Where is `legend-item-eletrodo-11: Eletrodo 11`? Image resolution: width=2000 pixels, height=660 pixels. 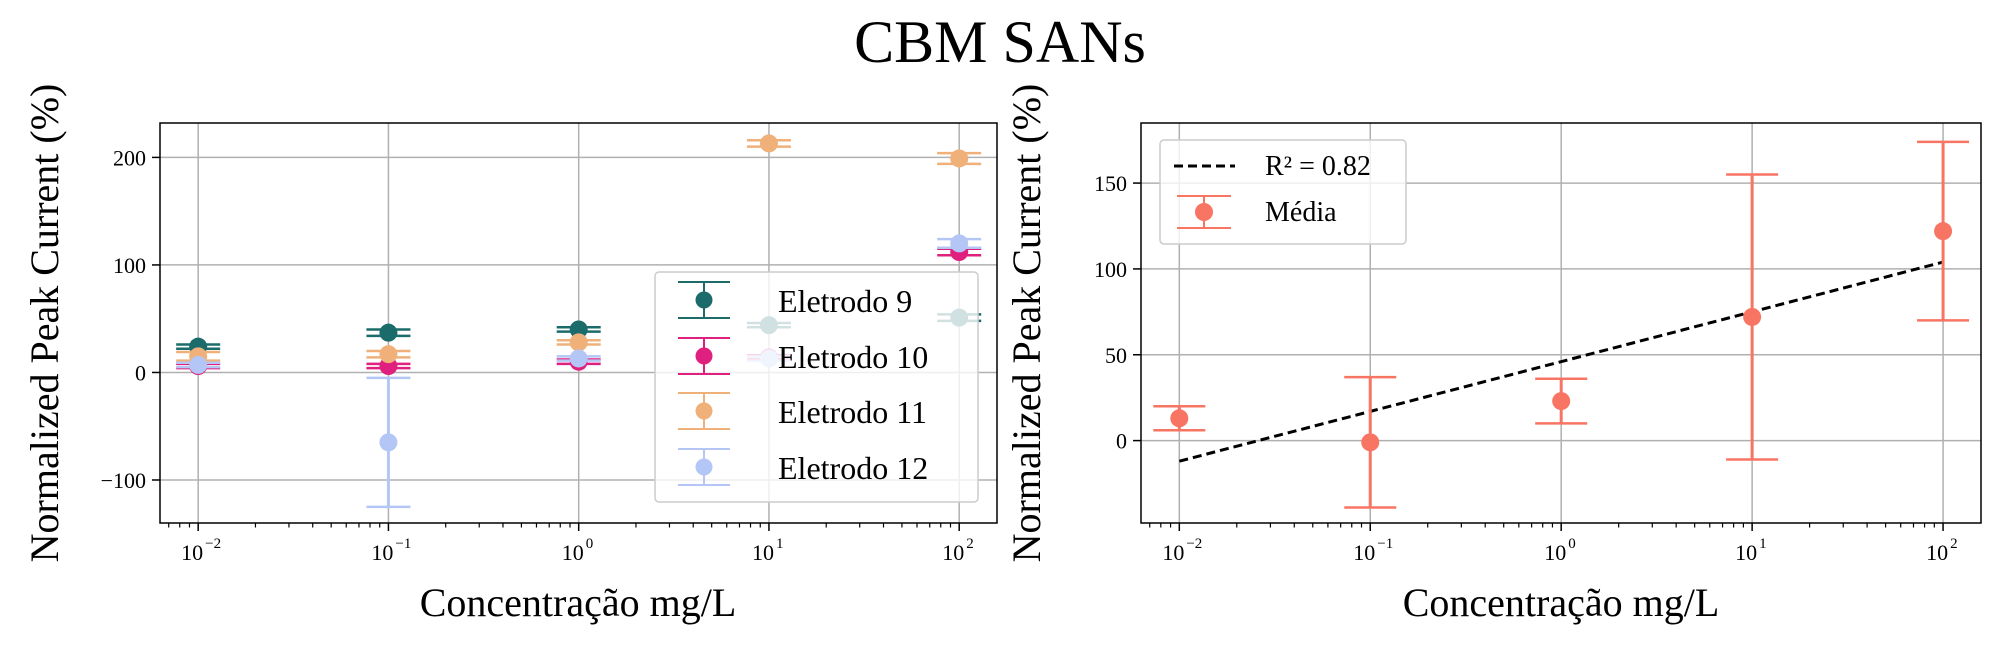 legend-item-eletrodo-11: Eletrodo 11 is located at coordinates (802, 411).